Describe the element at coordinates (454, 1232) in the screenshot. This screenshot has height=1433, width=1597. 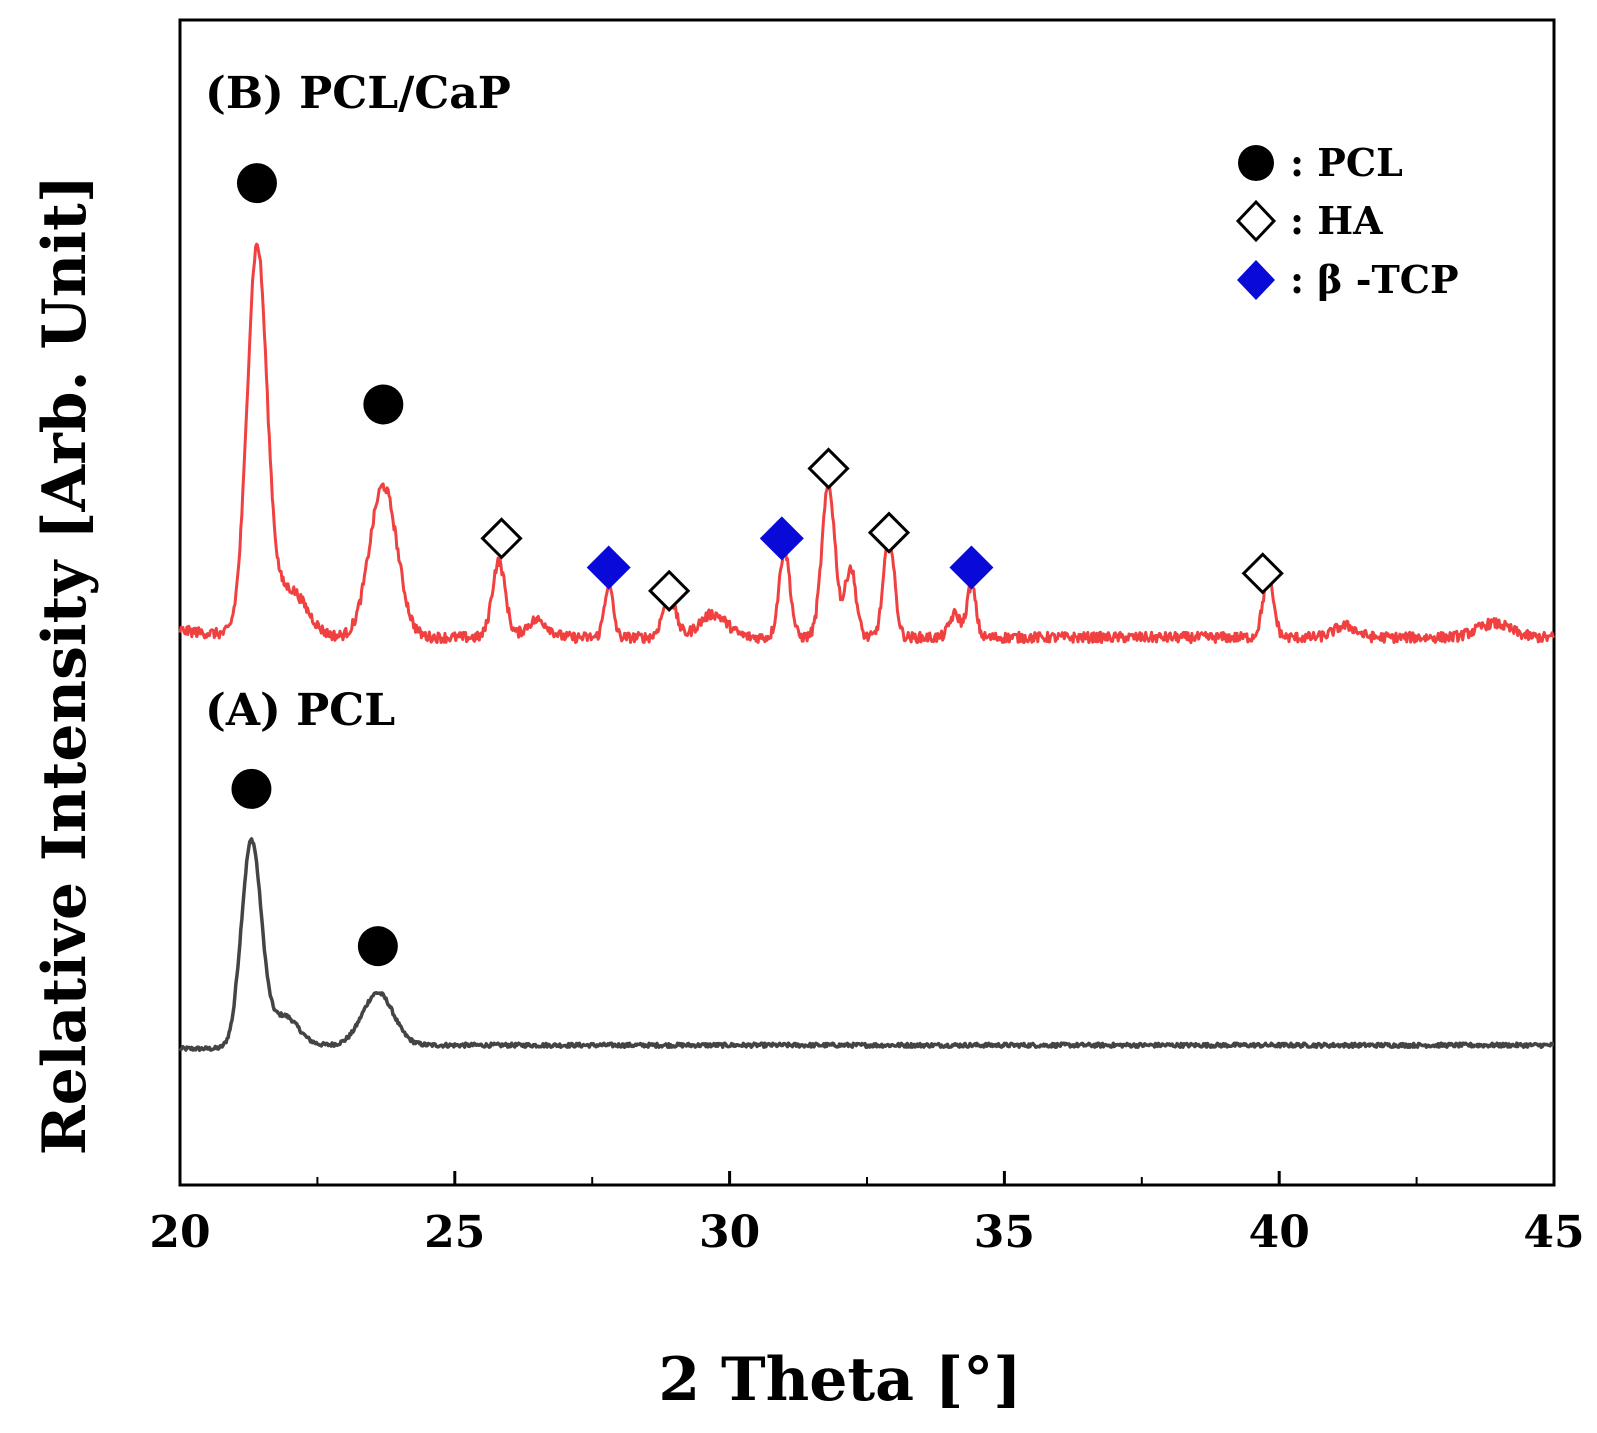
I see `x-tick-label-25: 25` at that location.